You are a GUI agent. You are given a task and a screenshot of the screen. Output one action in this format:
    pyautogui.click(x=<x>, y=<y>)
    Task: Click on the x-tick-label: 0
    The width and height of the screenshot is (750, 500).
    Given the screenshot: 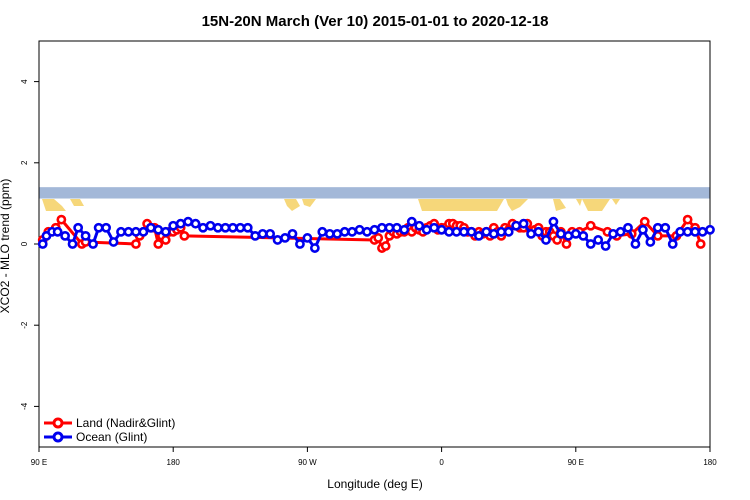 What is the action you would take?
    pyautogui.click(x=441, y=462)
    